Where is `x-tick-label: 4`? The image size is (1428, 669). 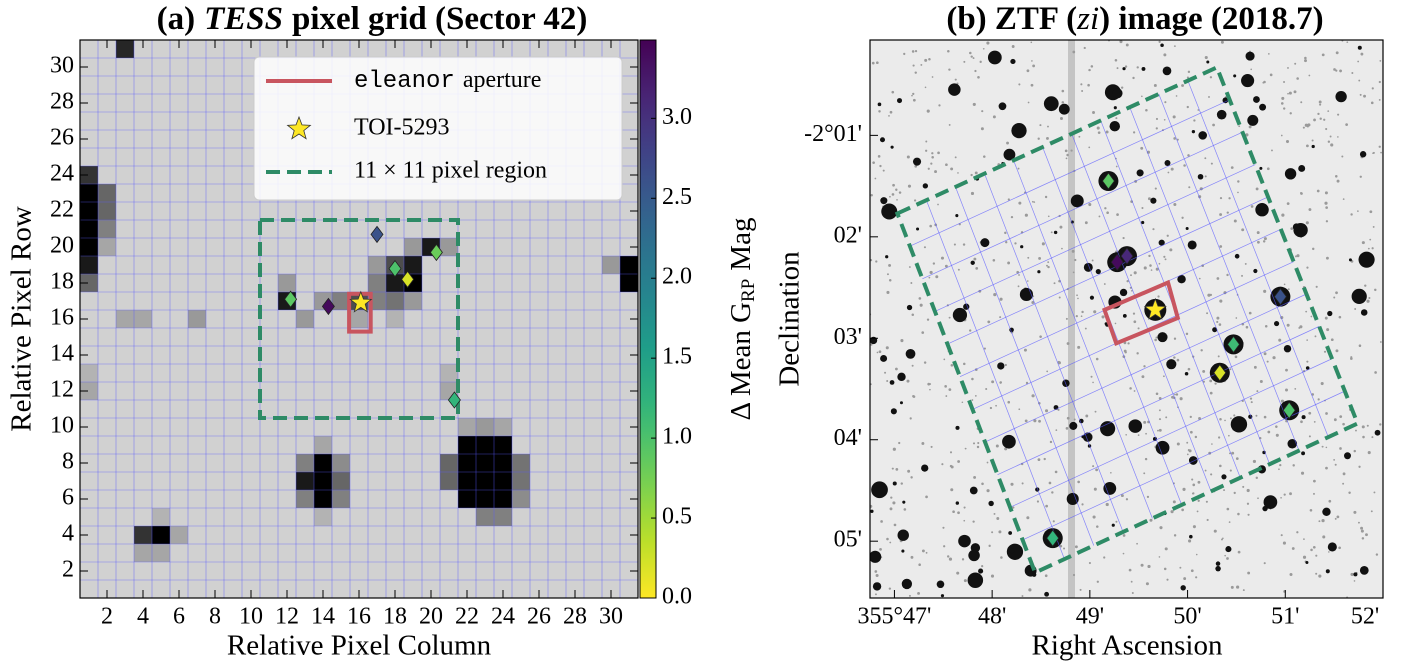
x-tick-label: 4 is located at coordinates (143, 617).